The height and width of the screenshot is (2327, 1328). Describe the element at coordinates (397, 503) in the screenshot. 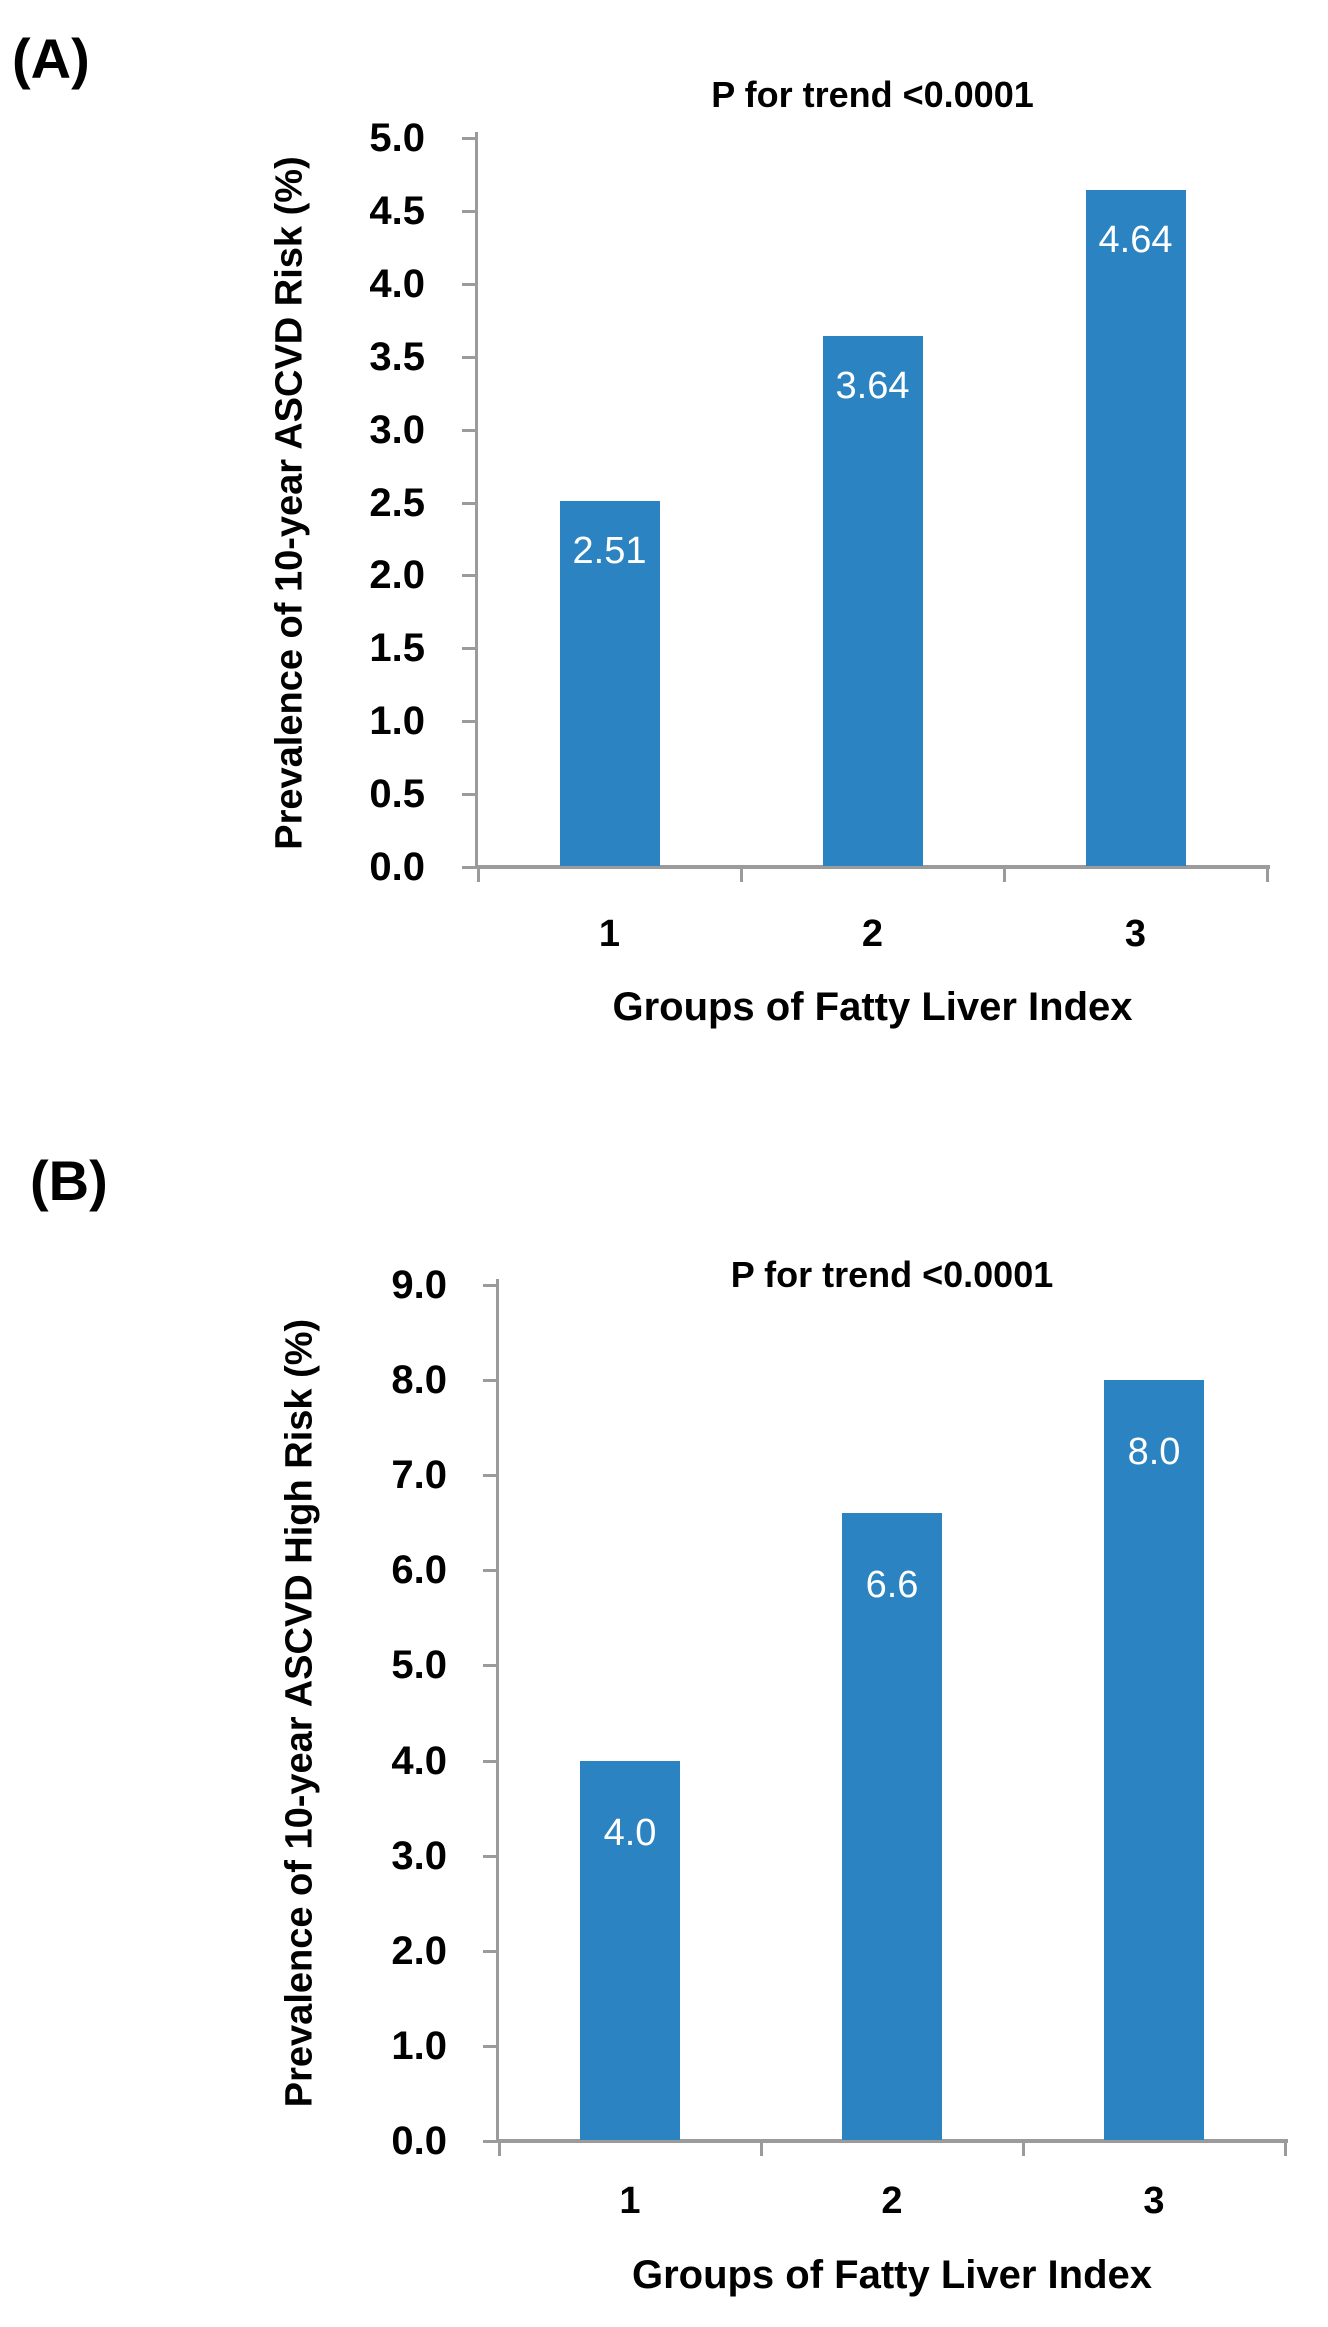

I see `y-tick-label: 2.5` at that location.